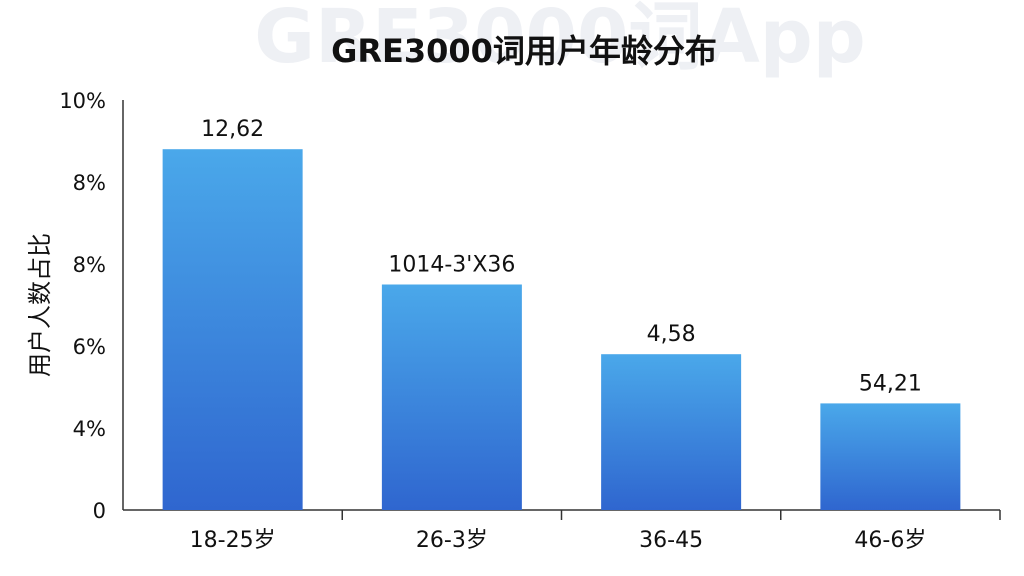  I want to click on y-tick-label: 0, so click(99, 511).